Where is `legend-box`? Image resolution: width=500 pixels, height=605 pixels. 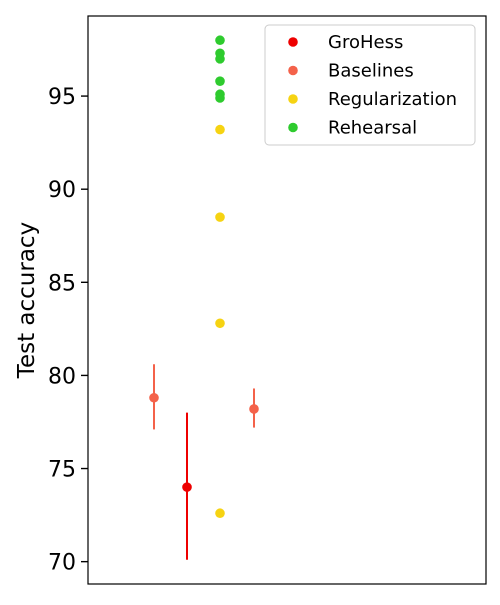
legend-box is located at coordinates (370, 85).